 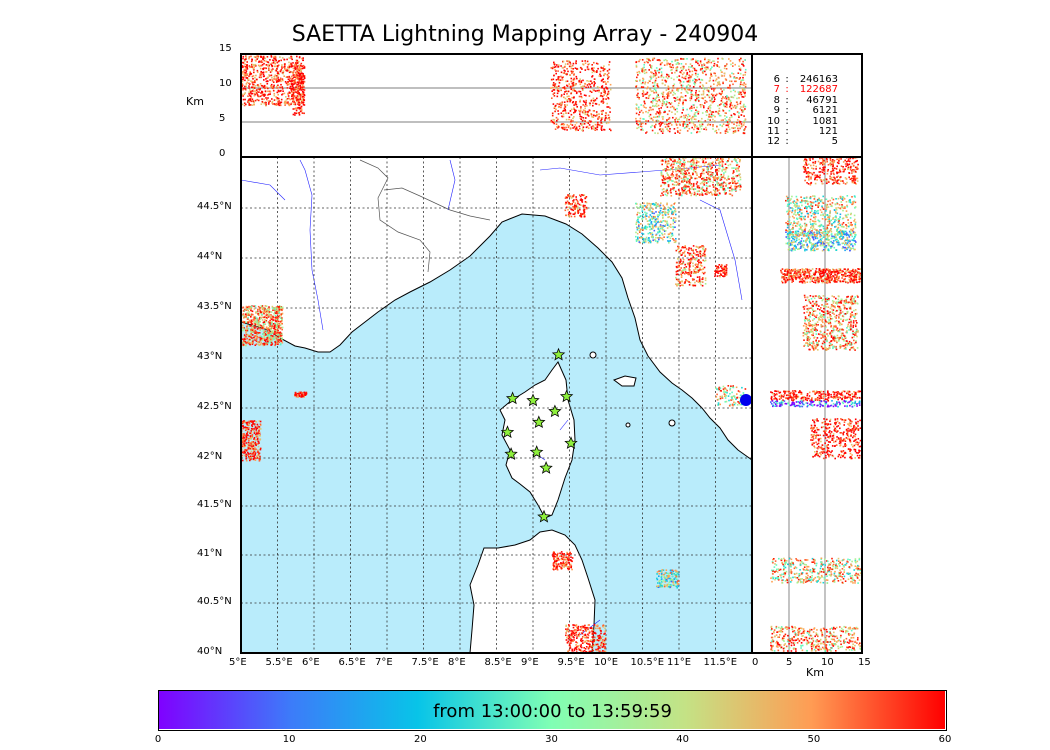 I want to click on legend-count: 5, so click(x=834, y=142).